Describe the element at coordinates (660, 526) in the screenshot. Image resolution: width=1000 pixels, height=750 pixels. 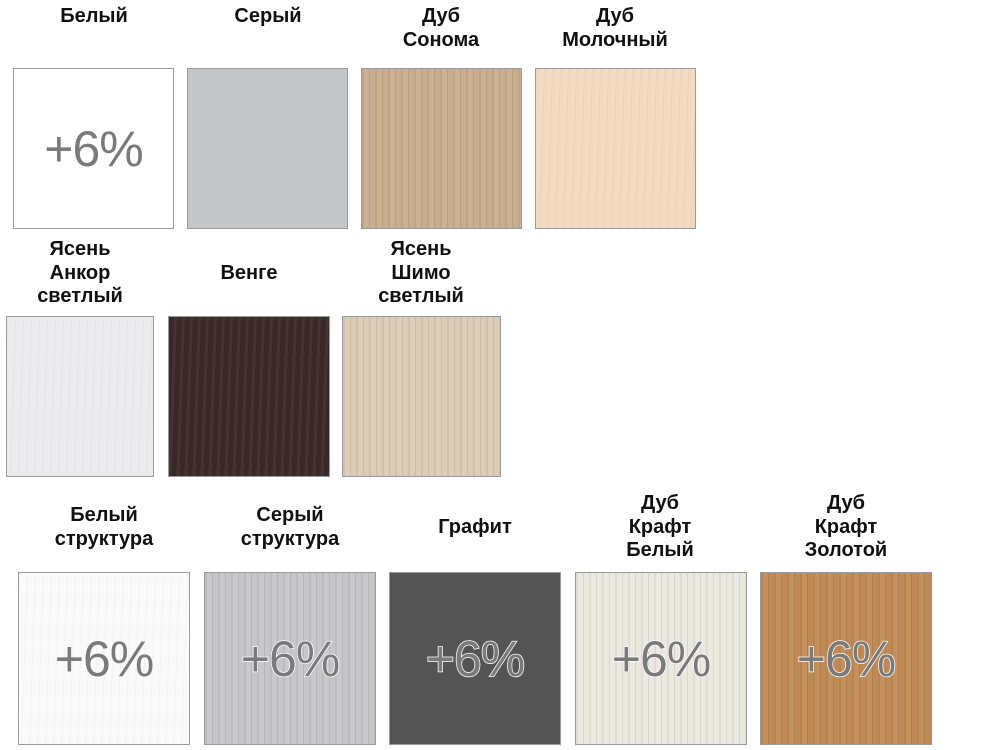
I see `swatch-label: Дуб Крафт Белый` at that location.